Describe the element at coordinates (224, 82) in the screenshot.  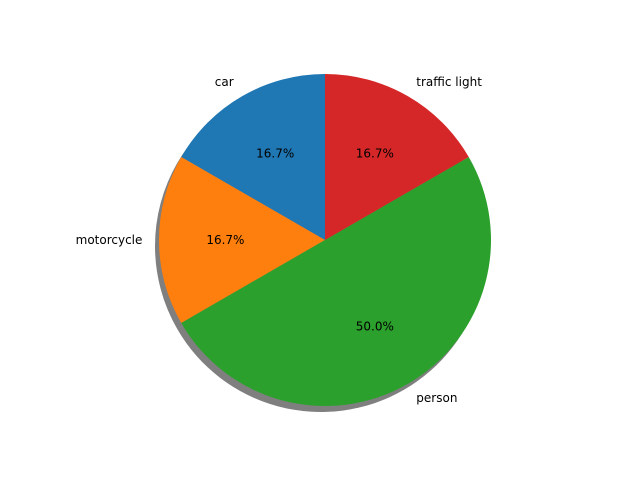
I see `slice-label-car: car` at that location.